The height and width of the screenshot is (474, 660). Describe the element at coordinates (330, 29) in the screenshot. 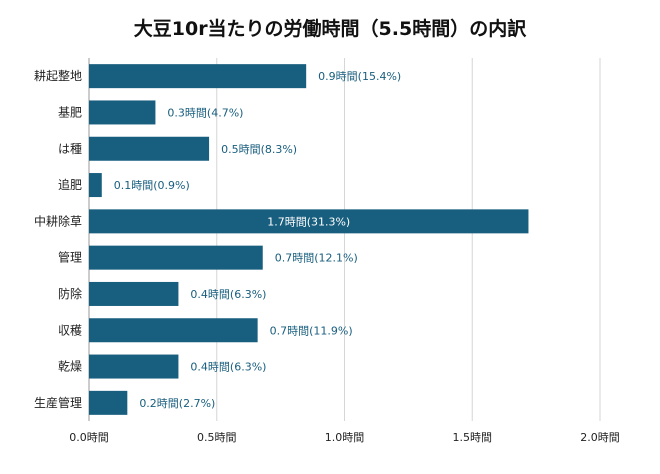

I see `chart-title: 大豆10r当たりの労働時間（5.5時間）の内訳` at that location.